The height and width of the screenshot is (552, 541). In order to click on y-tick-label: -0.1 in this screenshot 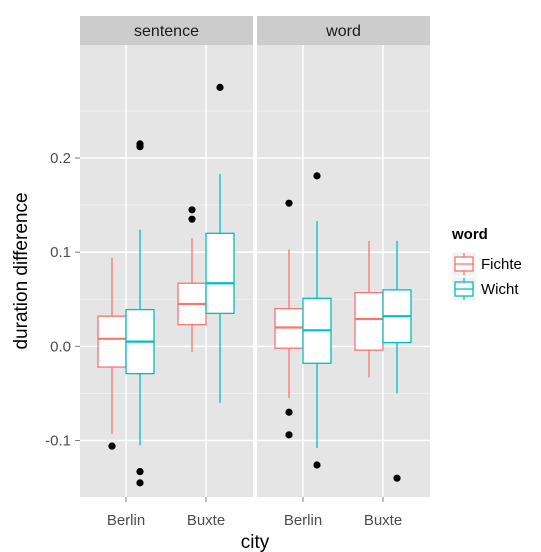, I will do `click(58, 441)`.